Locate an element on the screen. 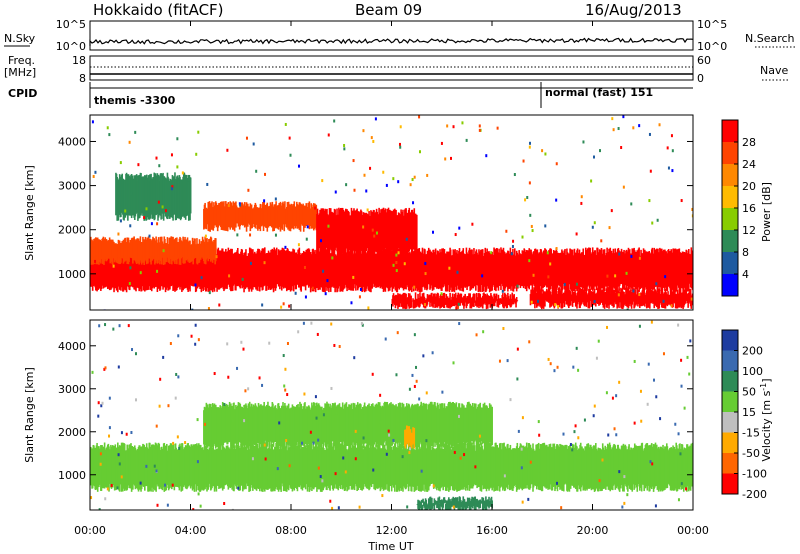 This screenshot has width=800, height=554. x-tick-label: 04:00 is located at coordinates (191, 530).